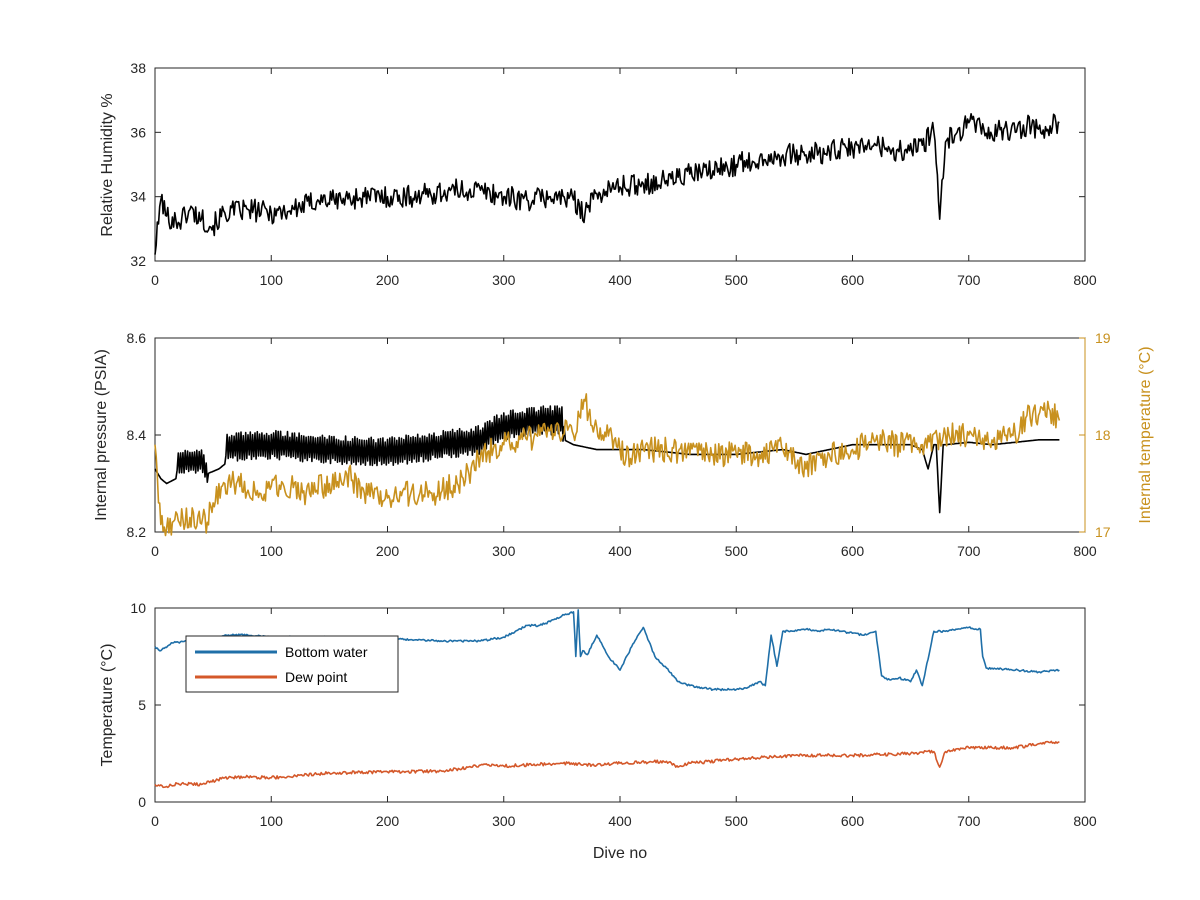 The height and width of the screenshot is (900, 1200). Describe the element at coordinates (138, 261) in the screenshot. I see `y-tick-label: 32` at that location.